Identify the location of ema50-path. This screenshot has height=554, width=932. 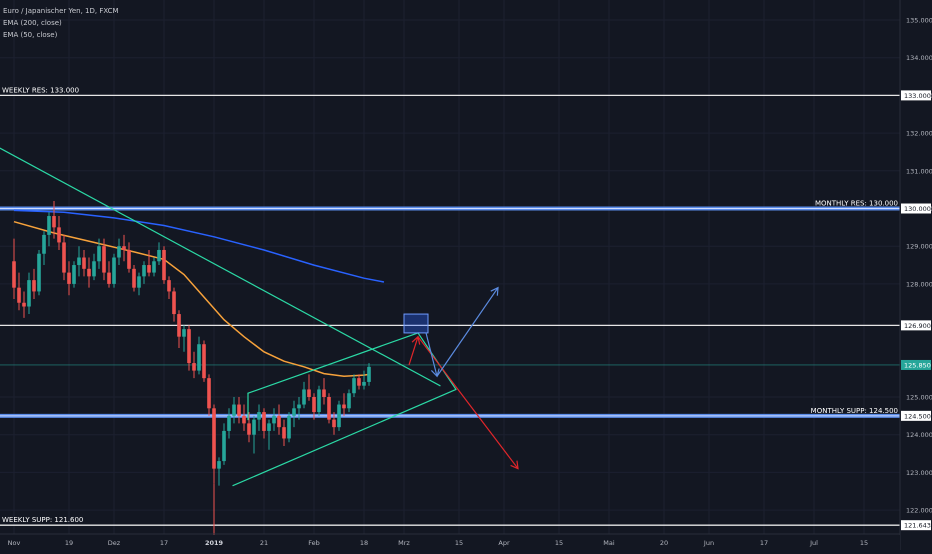
(191, 299).